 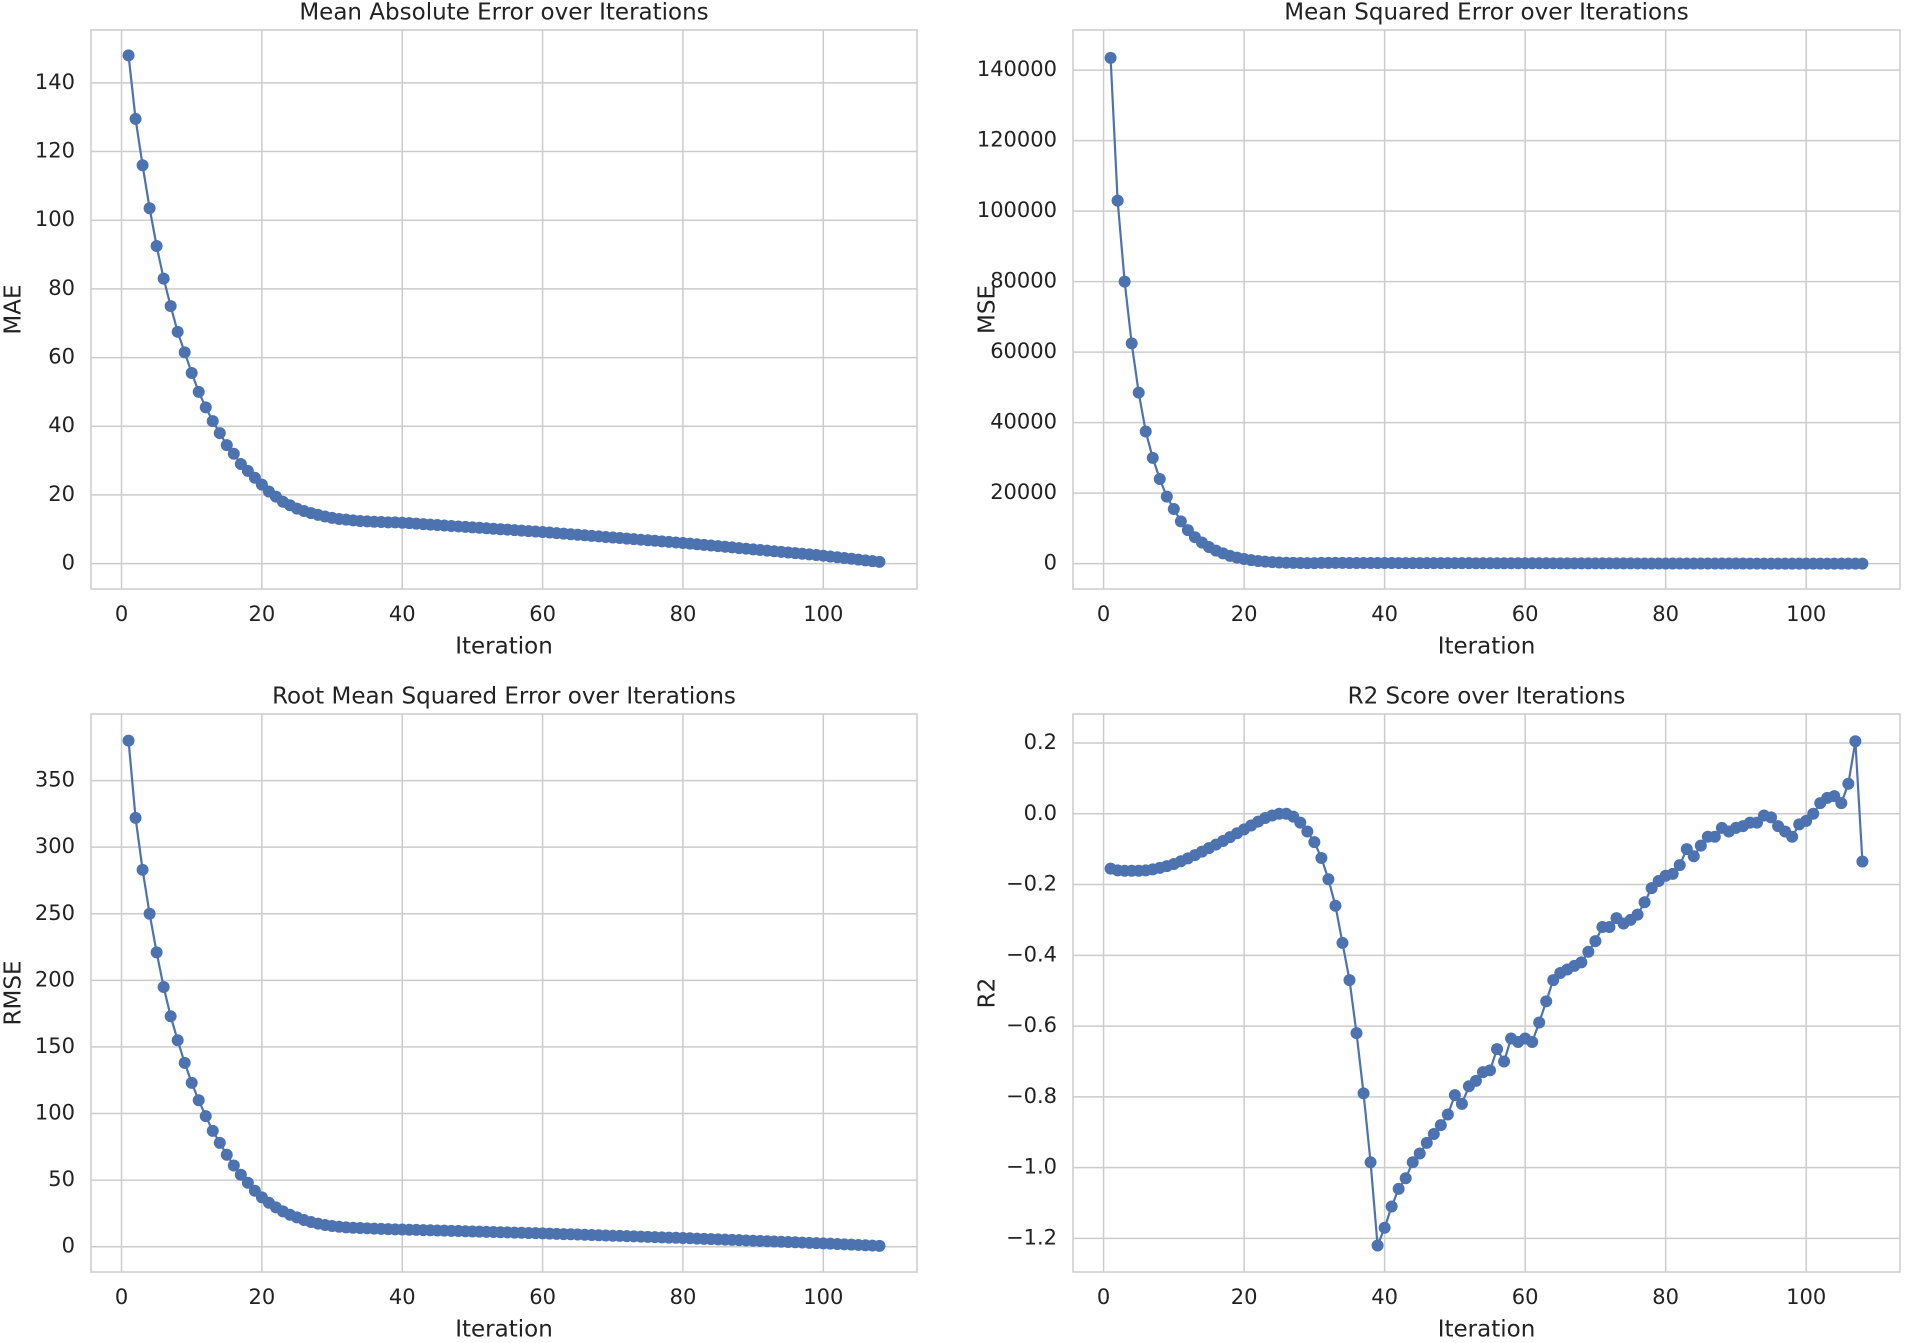 What do you see at coordinates (55, 82) in the screenshot?
I see `y-tick-label: 140` at bounding box center [55, 82].